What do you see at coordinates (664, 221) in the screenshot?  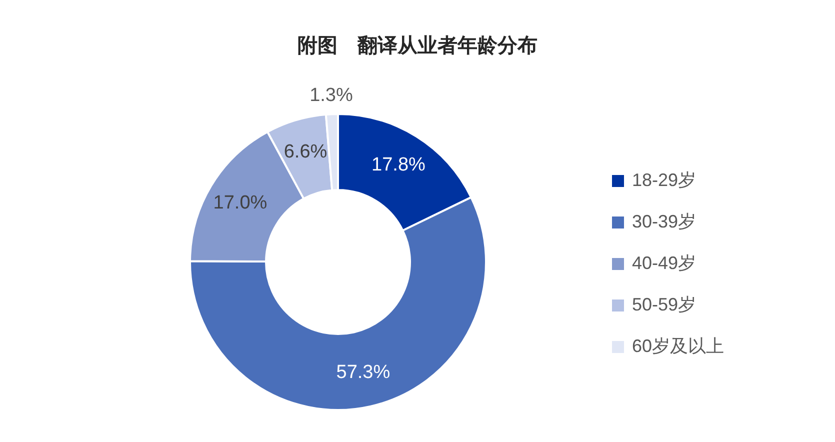 I see `legend-label: 30-39岁` at bounding box center [664, 221].